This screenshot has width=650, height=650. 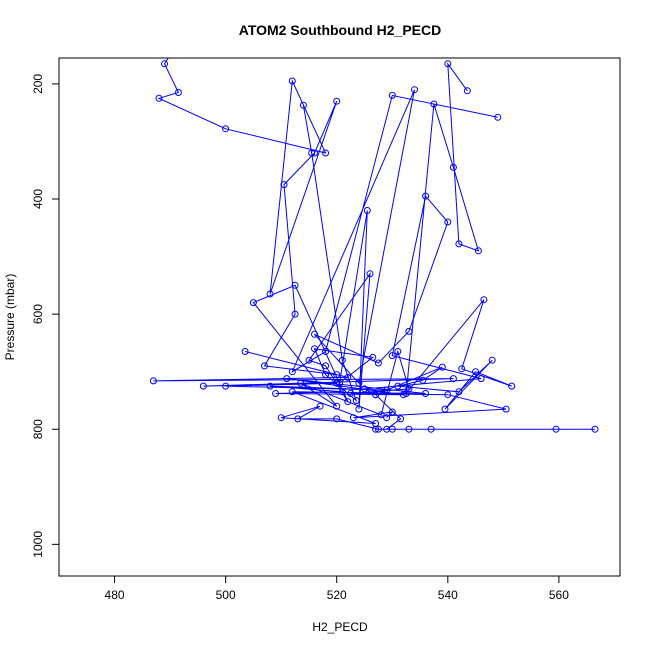 I want to click on x-axis: 480 500 520 540 560, so click(x=337, y=588).